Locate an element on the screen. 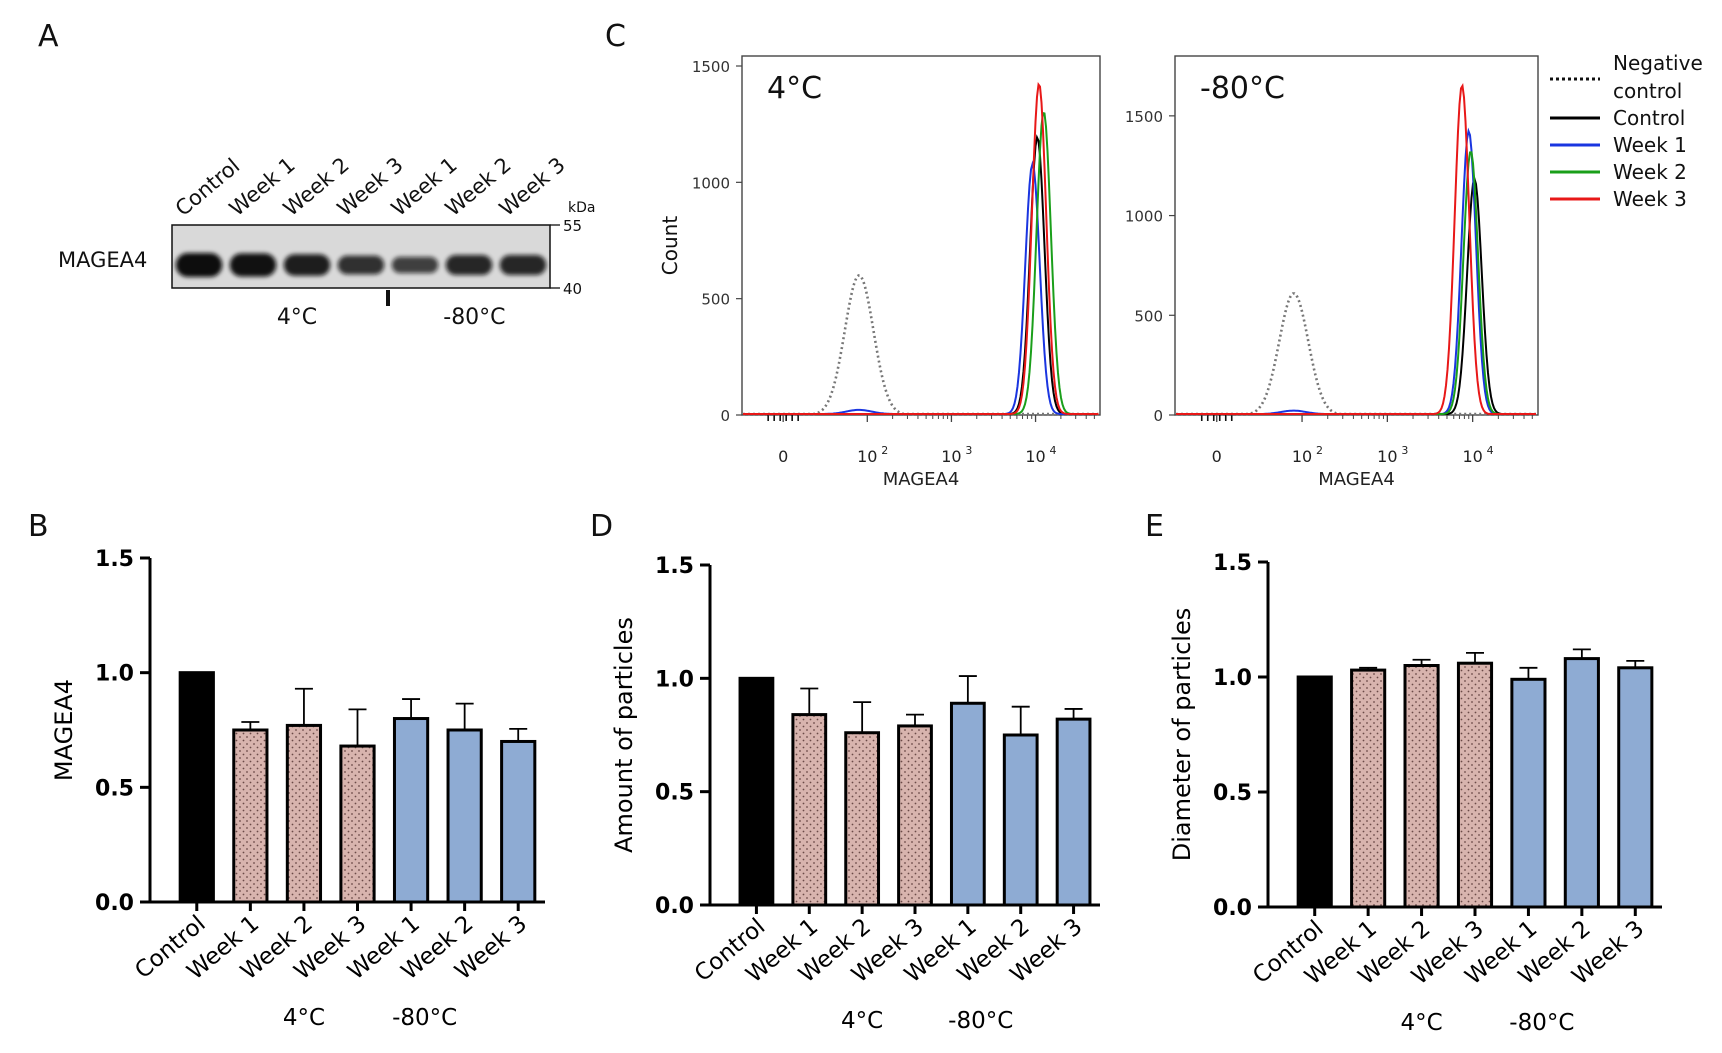 This screenshot has width=1722, height=1053. legend-label: control is located at coordinates (1647, 91).